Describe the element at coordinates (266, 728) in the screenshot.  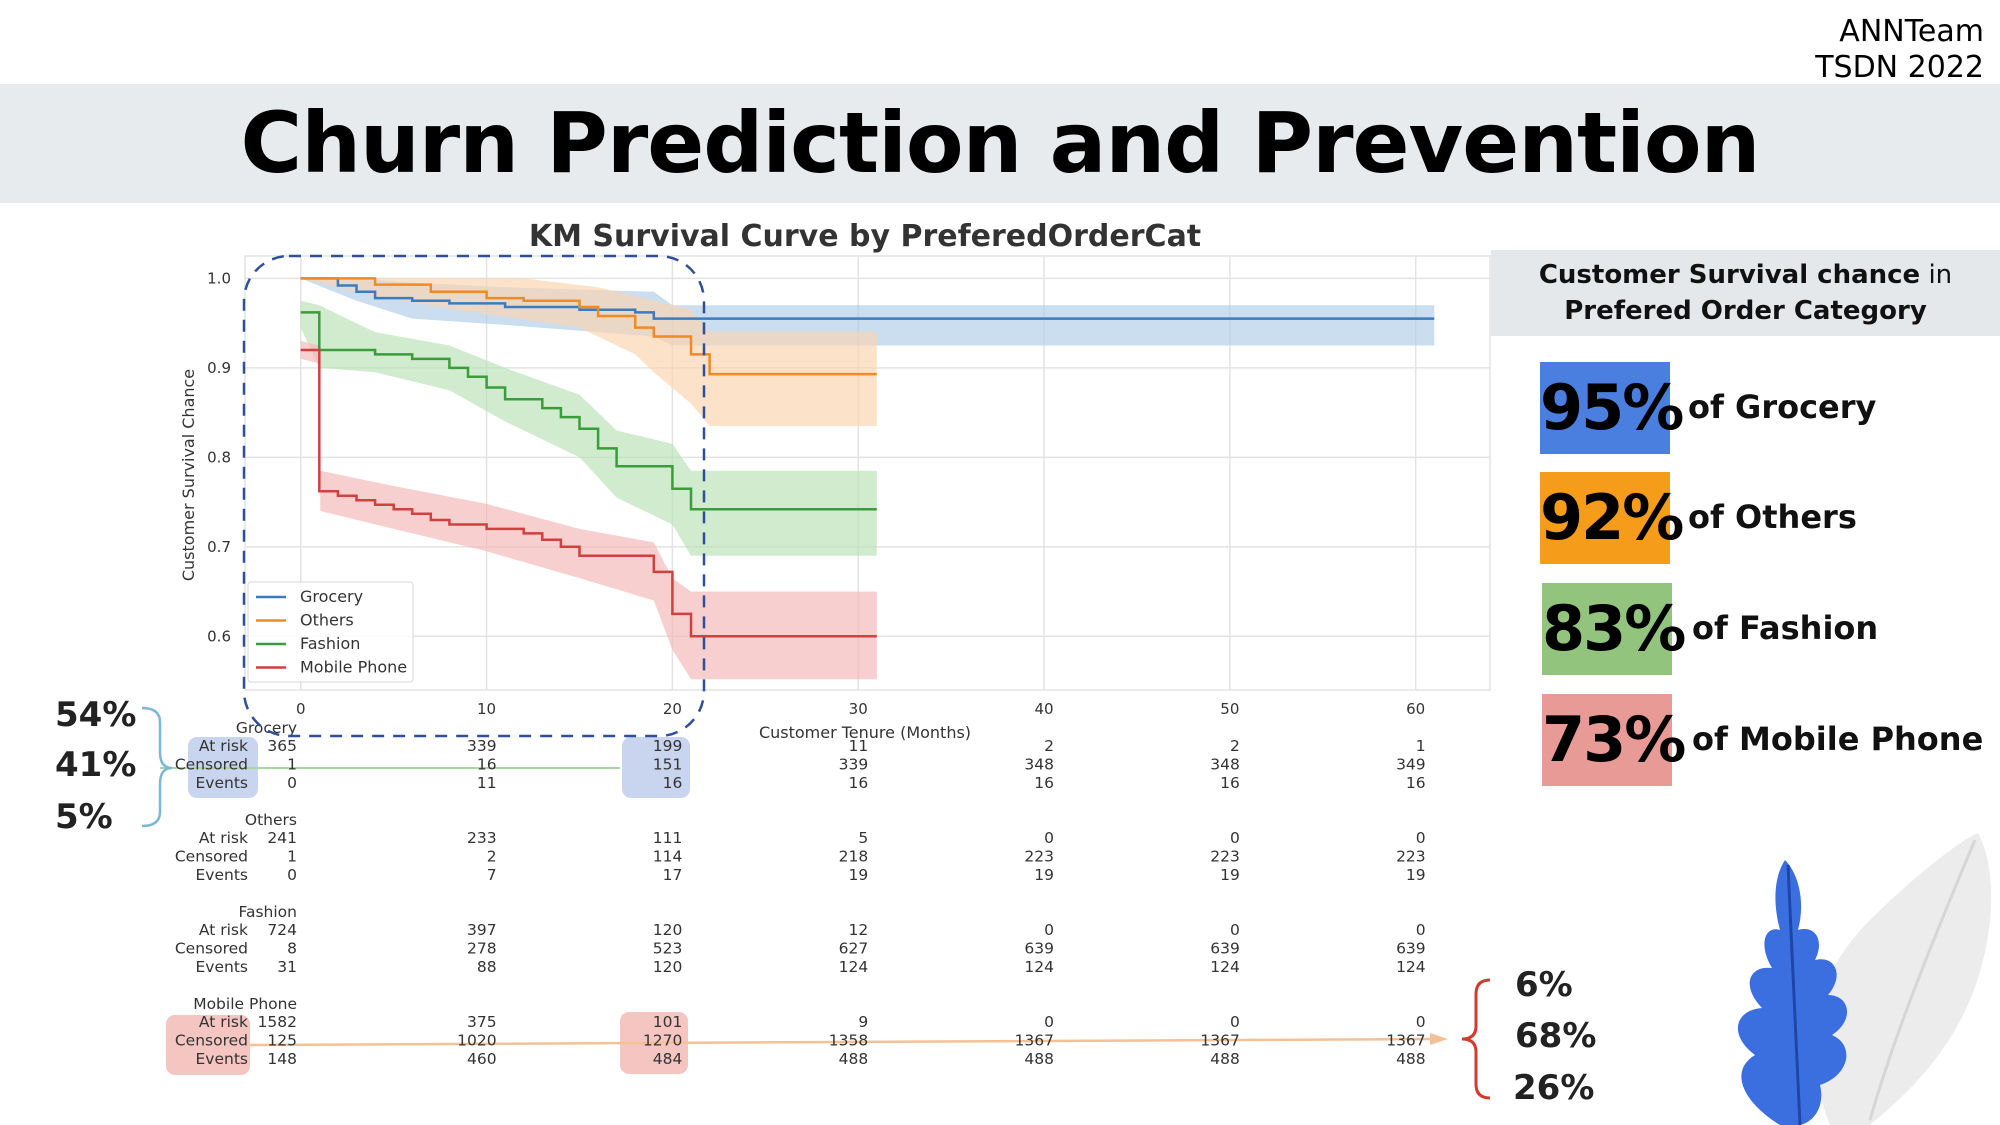
I see `table-group-name: Grocery` at that location.